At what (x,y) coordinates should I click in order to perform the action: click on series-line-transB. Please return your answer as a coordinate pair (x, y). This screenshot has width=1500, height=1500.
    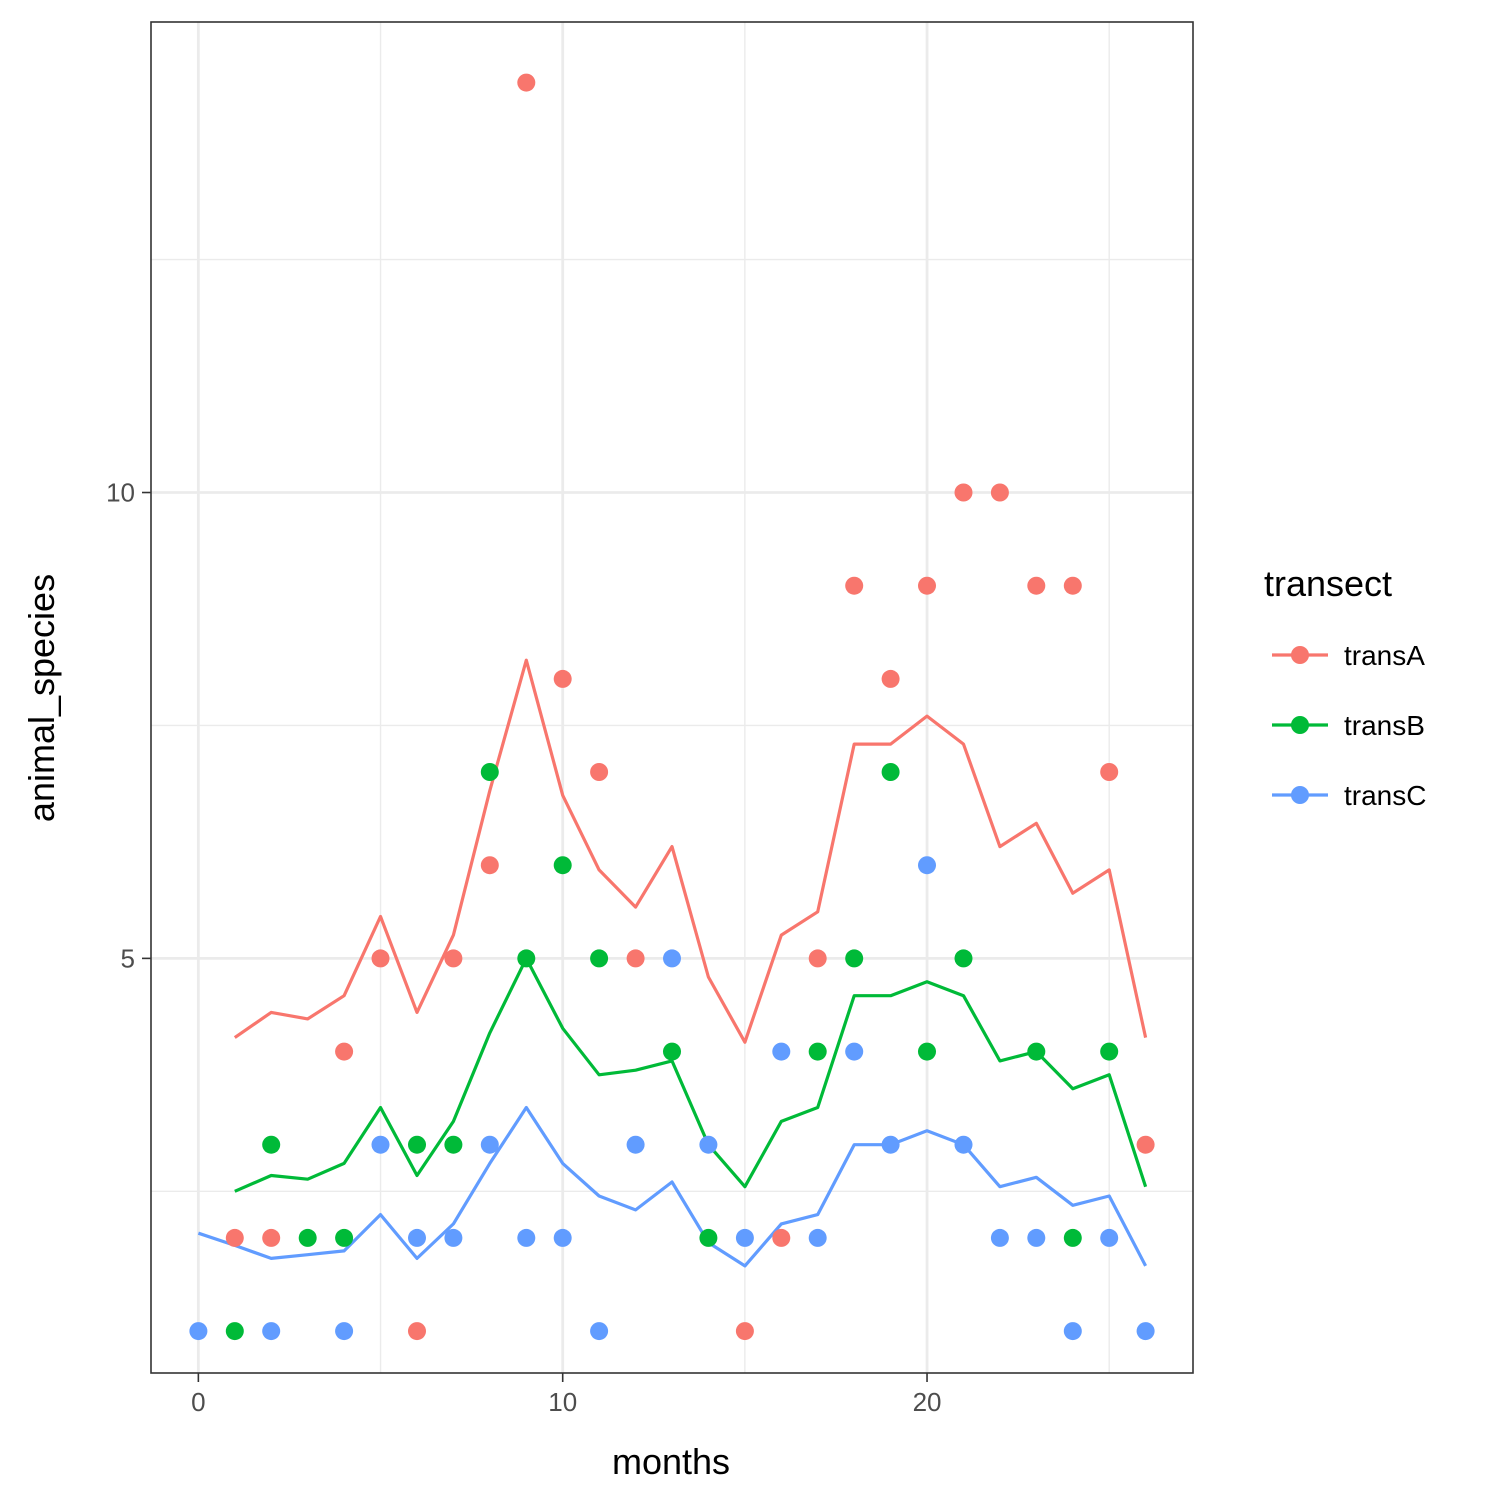
    Looking at the image, I should click on (691, 1074).